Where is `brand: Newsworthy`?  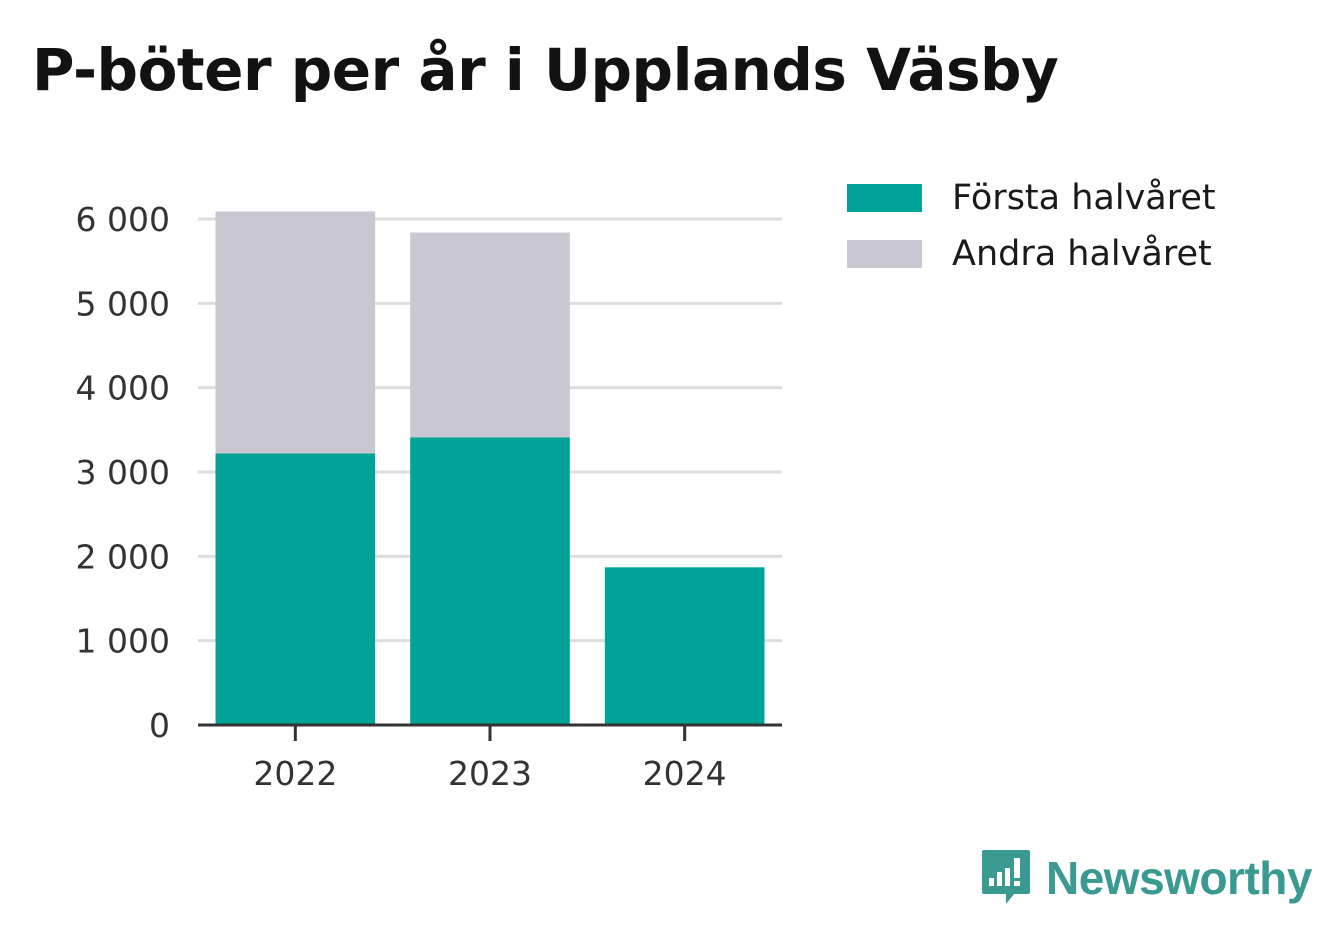 brand: Newsworthy is located at coordinates (1146, 878).